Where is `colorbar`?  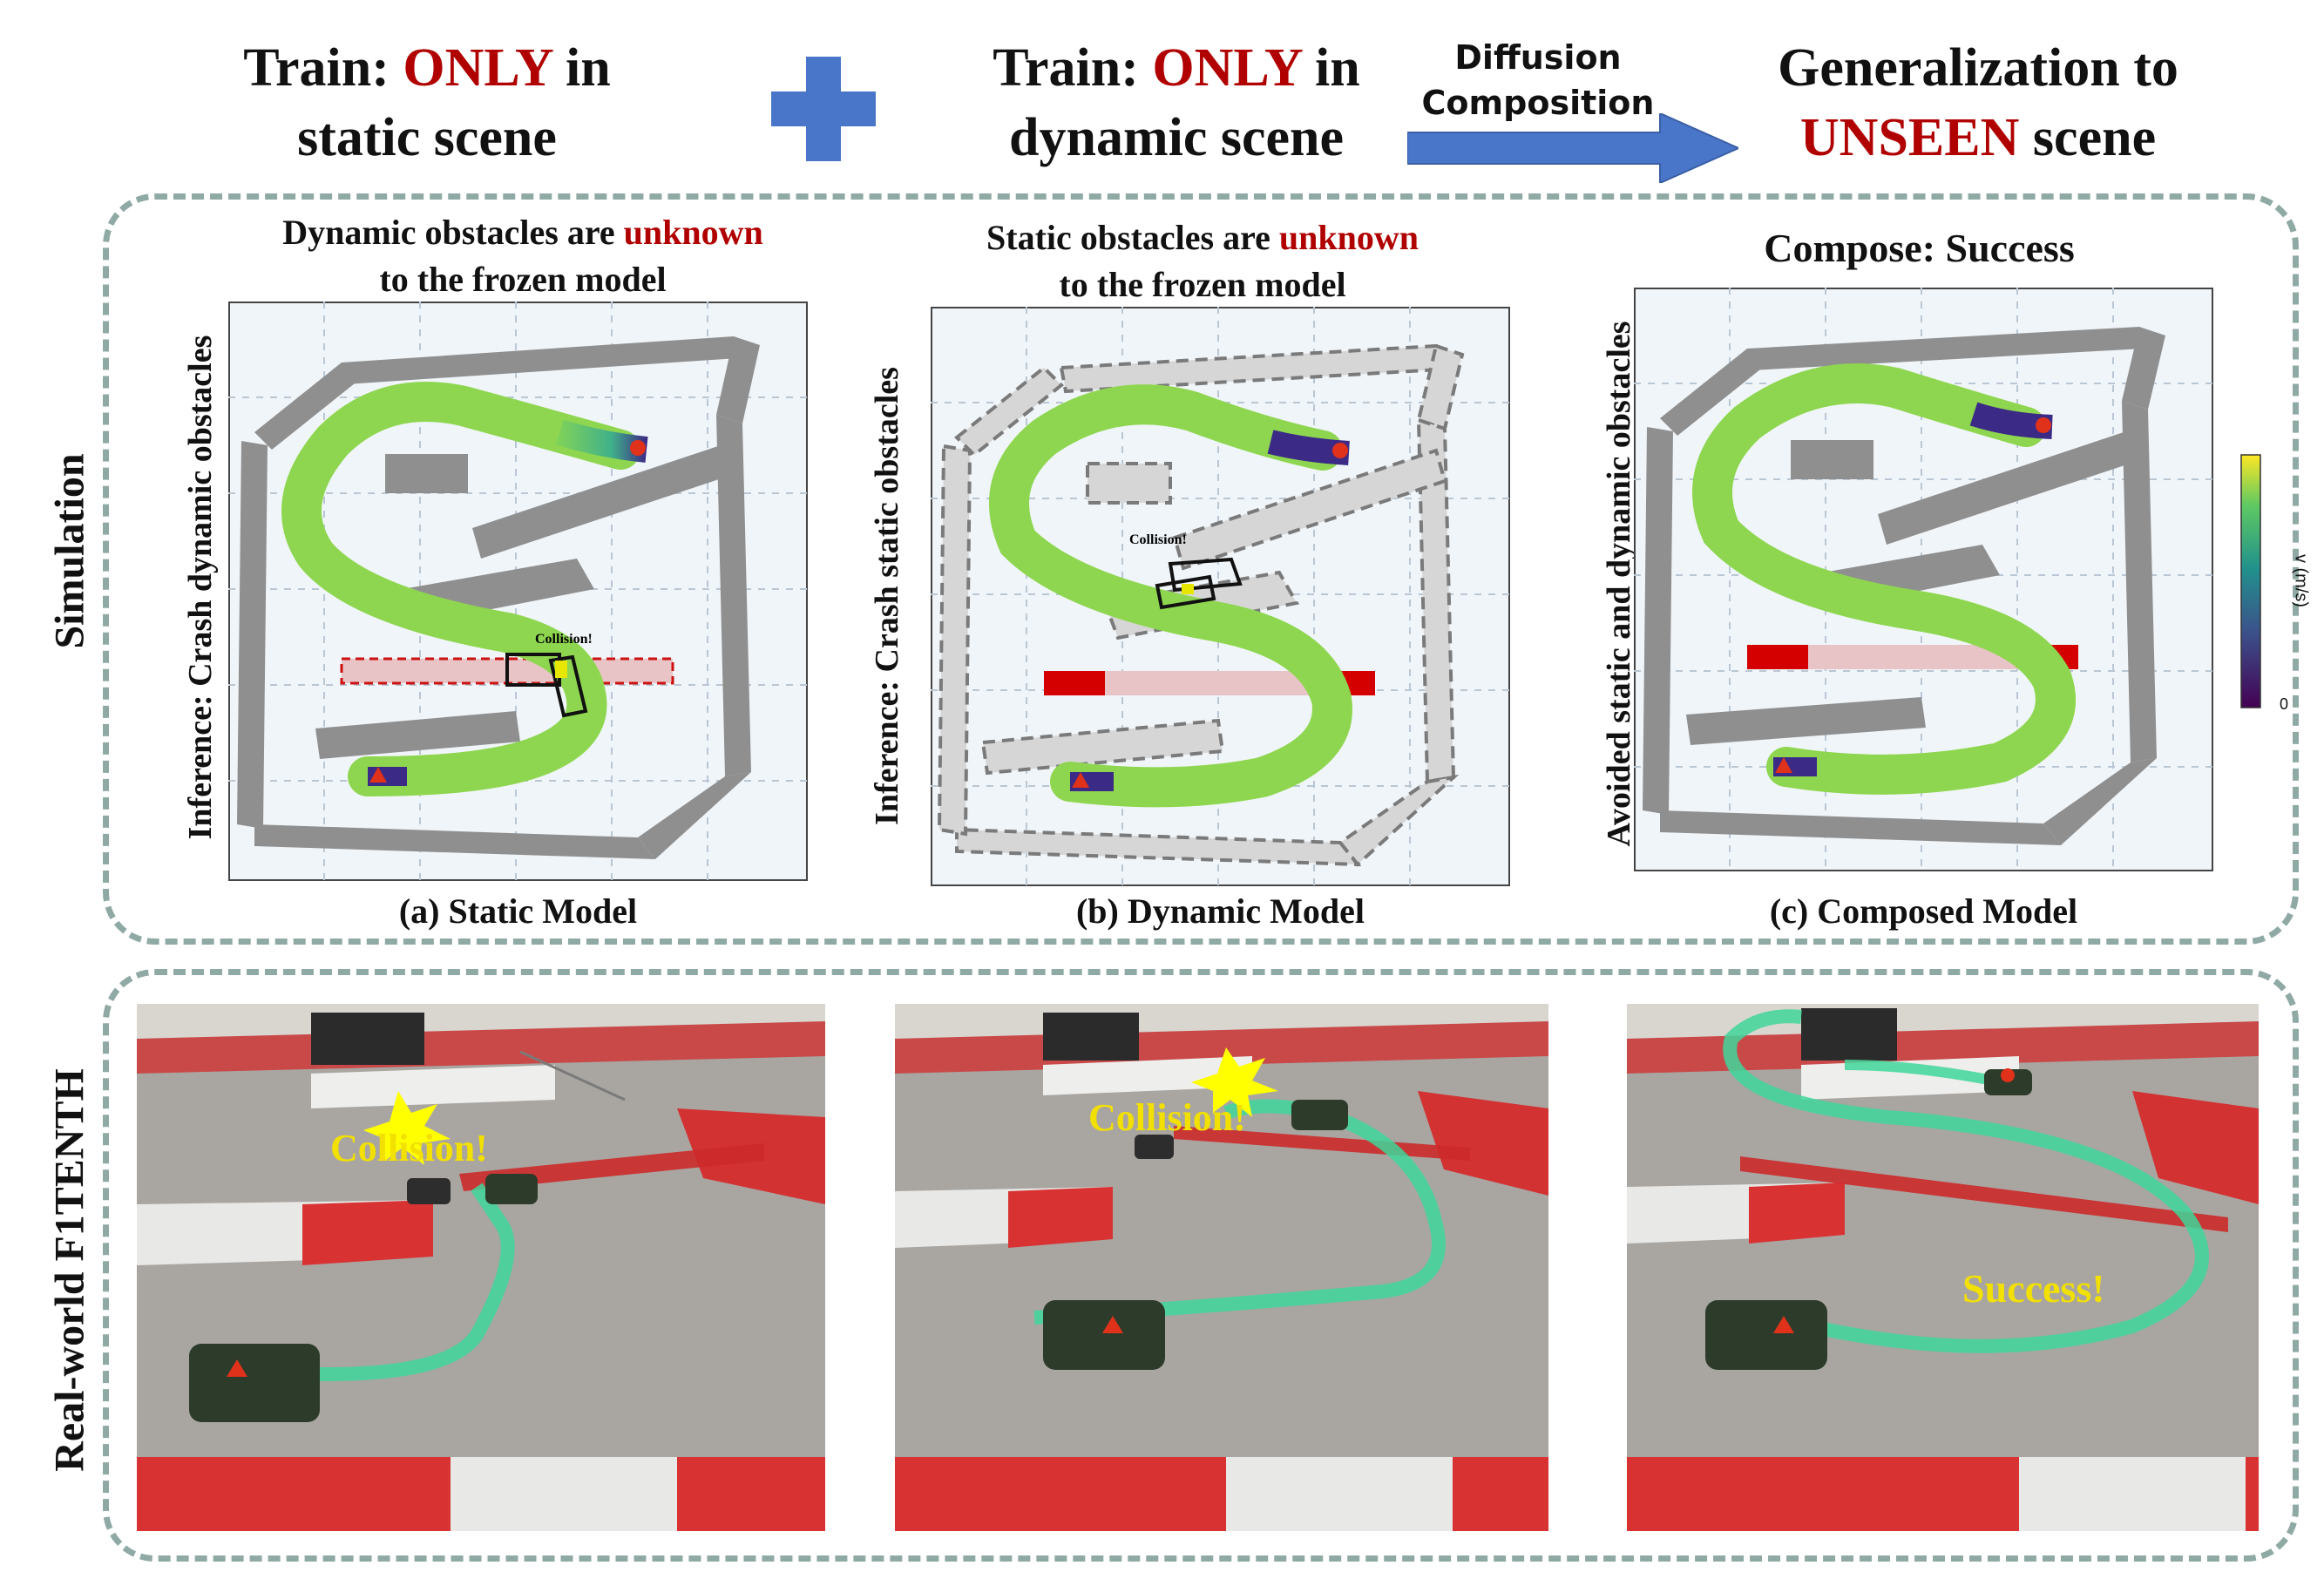
colorbar is located at coordinates (2250, 581).